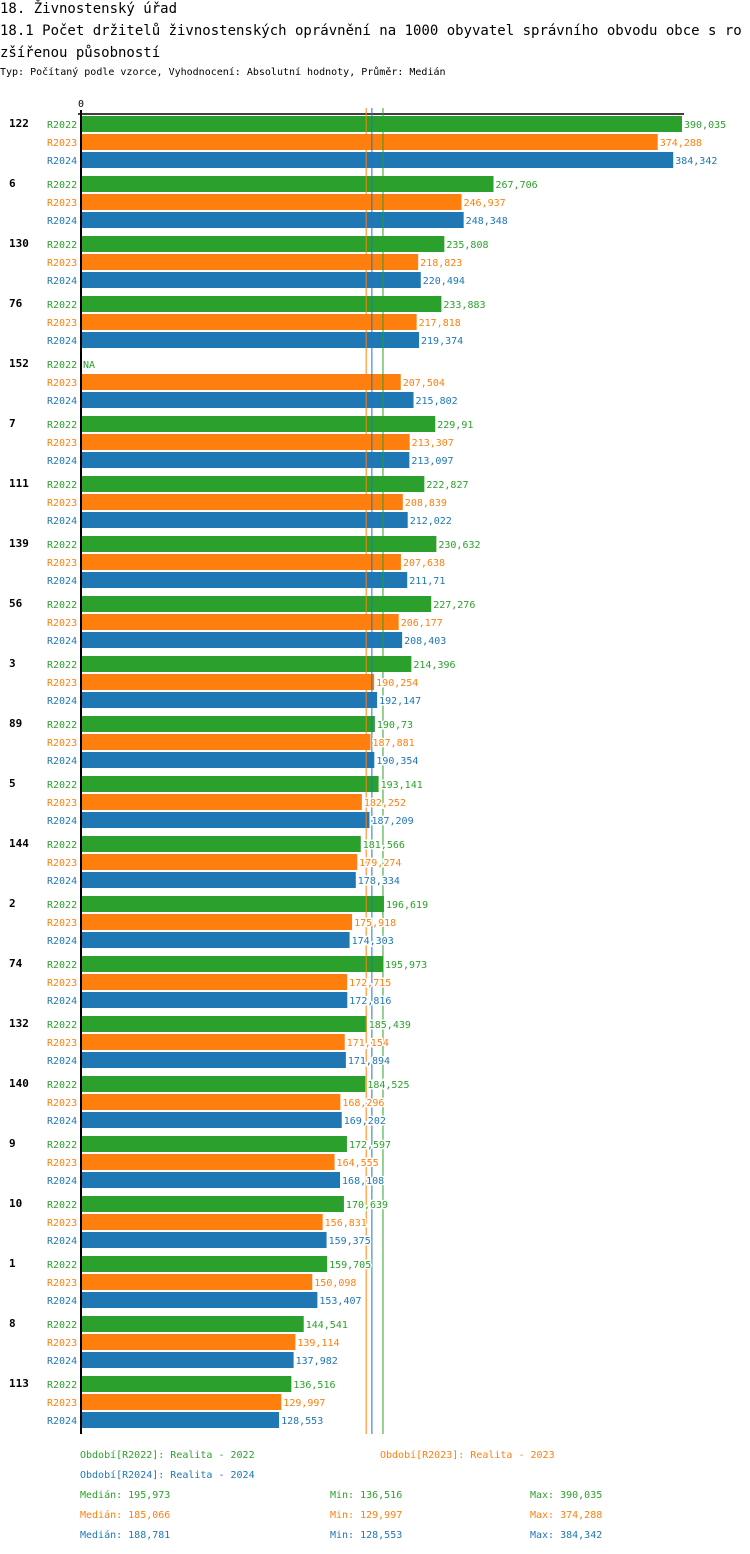  What do you see at coordinates (397, 683) in the screenshot?
I see `value-label: 190,254` at bounding box center [397, 683].